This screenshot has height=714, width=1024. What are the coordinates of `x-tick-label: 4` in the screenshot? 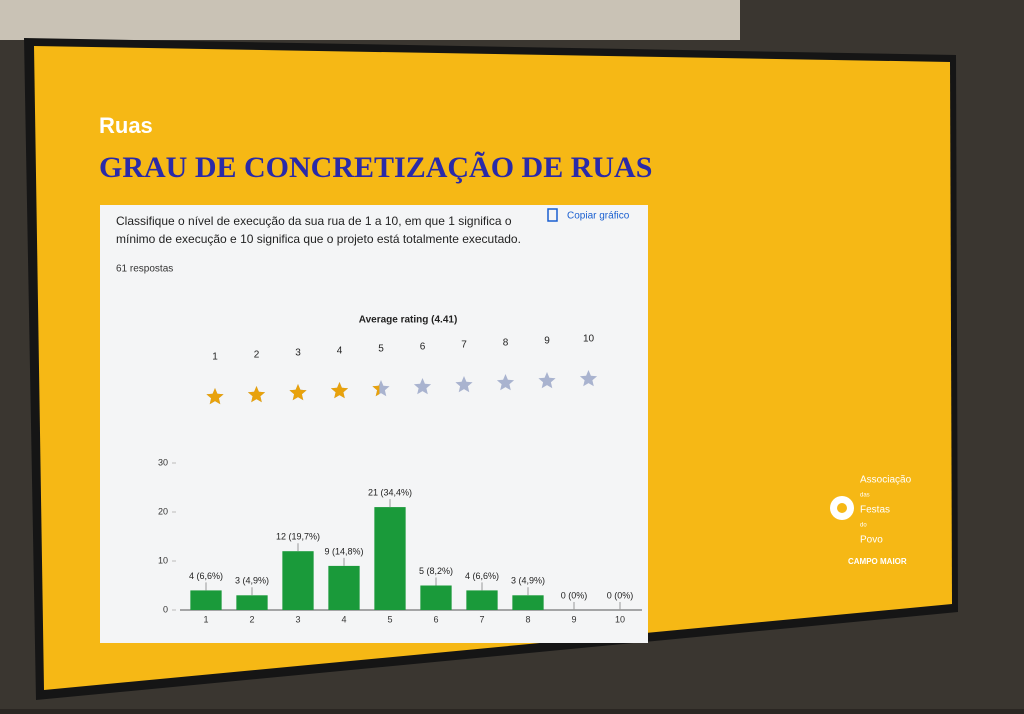 It's located at (343, 619).